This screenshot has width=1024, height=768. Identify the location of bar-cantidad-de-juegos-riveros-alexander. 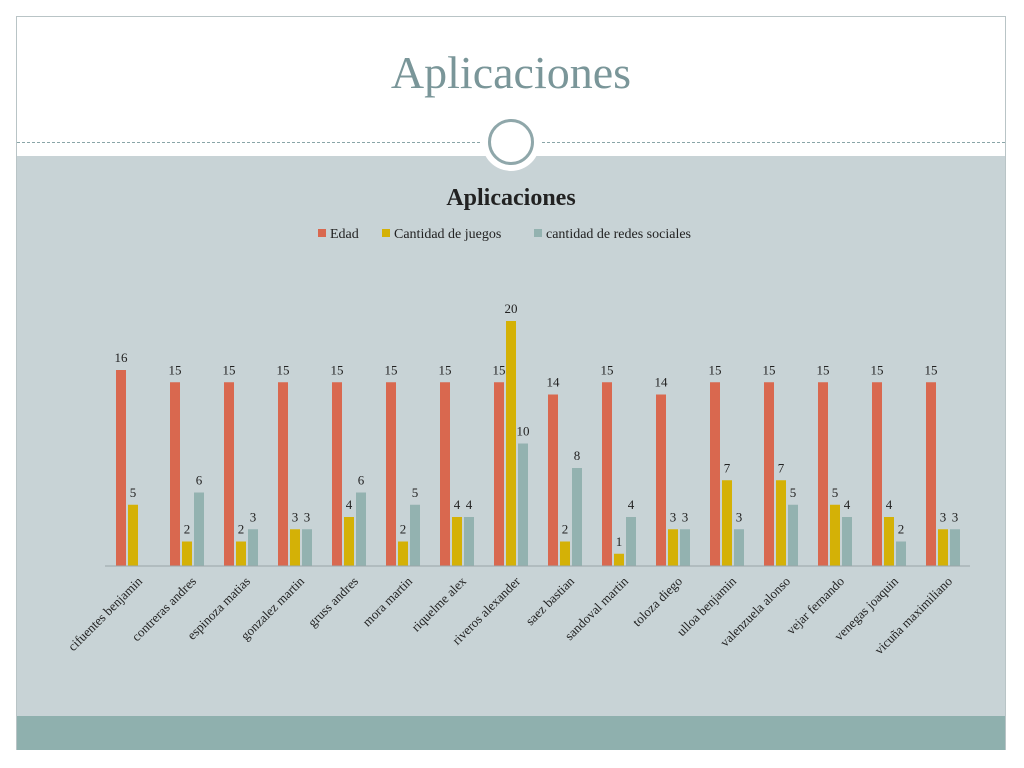
(511, 443).